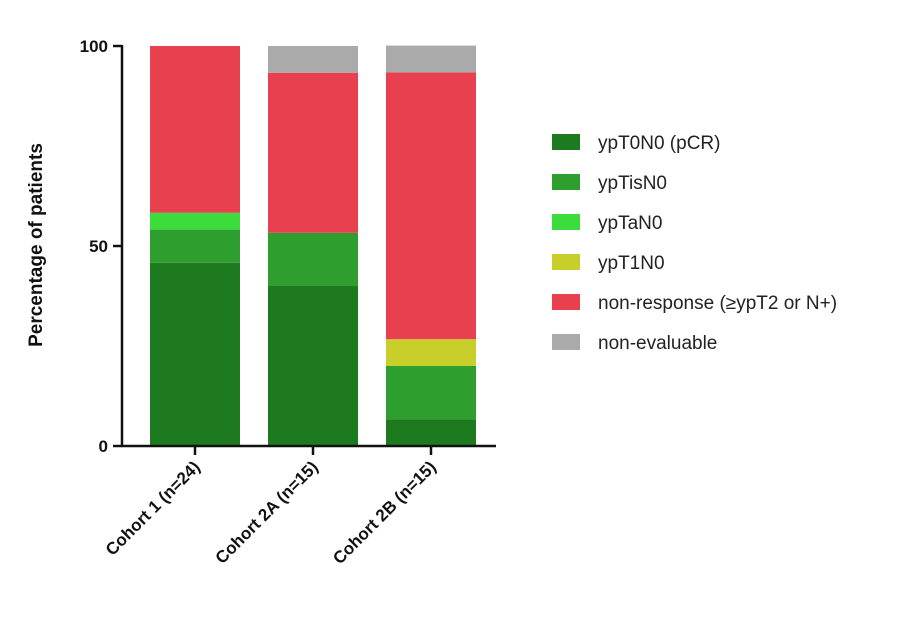  What do you see at coordinates (632, 183) in the screenshot?
I see `legend-label: ypTisN0` at bounding box center [632, 183].